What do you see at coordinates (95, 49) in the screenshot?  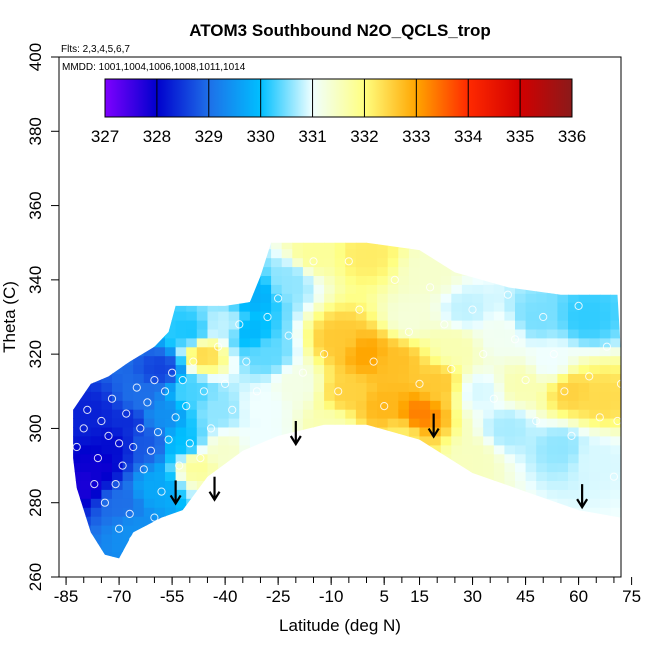 I see `flights-note: Flts: 2,3,4,5,6,7` at bounding box center [95, 49].